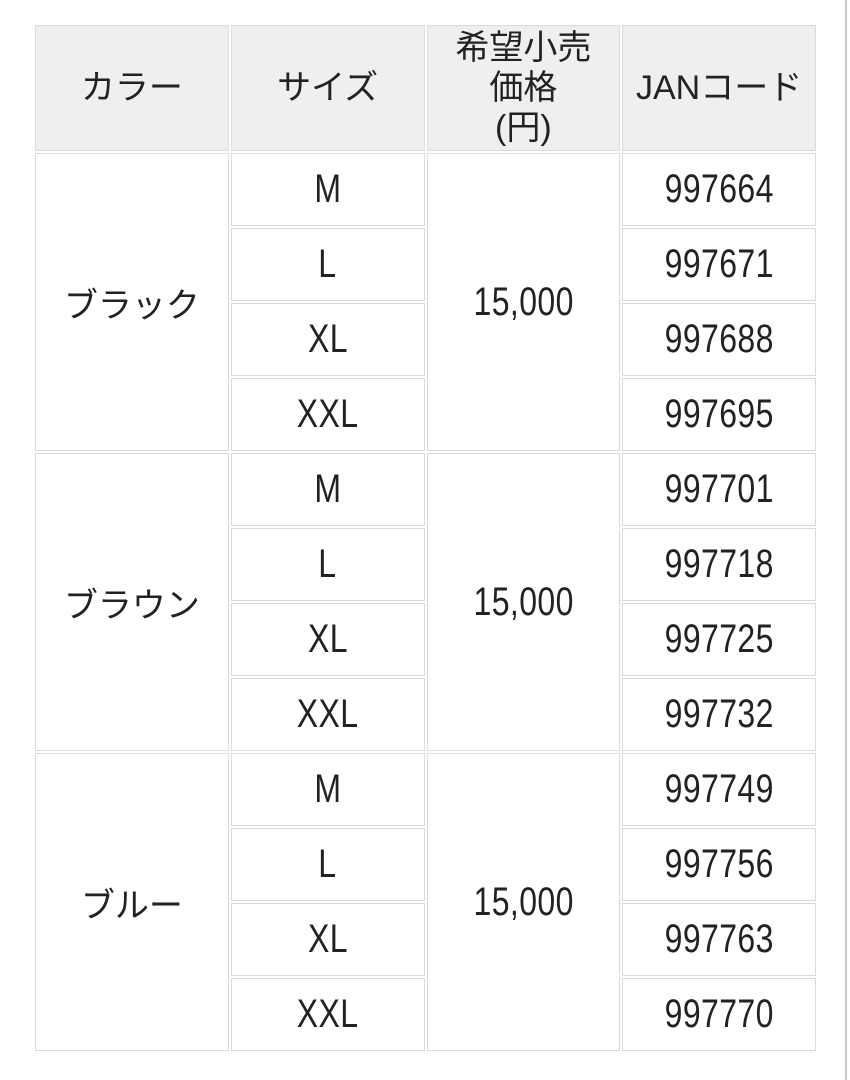  I want to click on table-row: XXL 997695, so click(425, 414).